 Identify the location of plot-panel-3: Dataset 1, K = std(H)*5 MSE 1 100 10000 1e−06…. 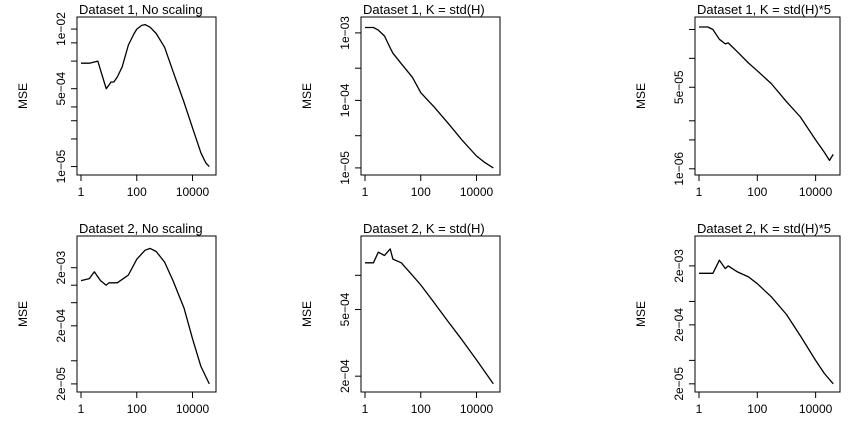
(737, 100).